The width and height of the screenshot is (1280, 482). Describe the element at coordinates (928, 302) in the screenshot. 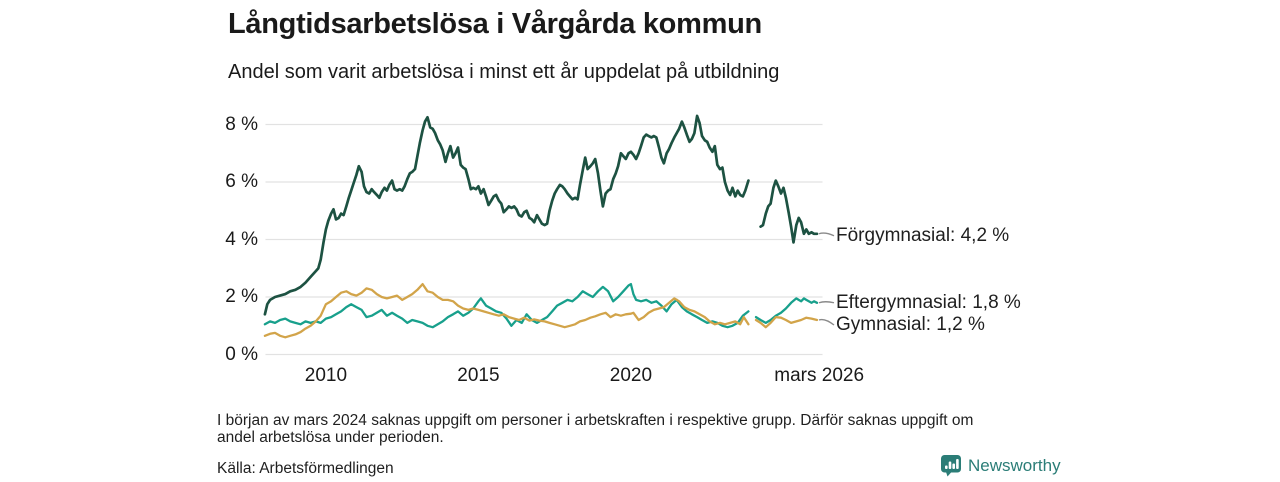

I see `series-end-label-eftergymnasial: Eftergymnasial: 1,8 %` at that location.